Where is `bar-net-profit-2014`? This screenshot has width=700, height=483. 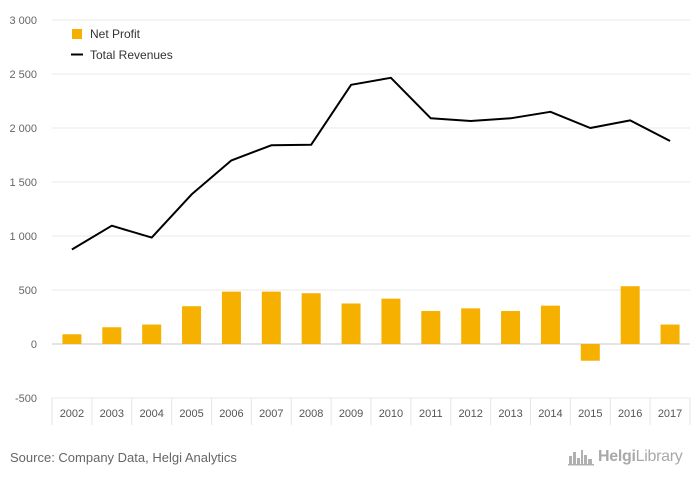
bar-net-profit-2014 is located at coordinates (550, 324).